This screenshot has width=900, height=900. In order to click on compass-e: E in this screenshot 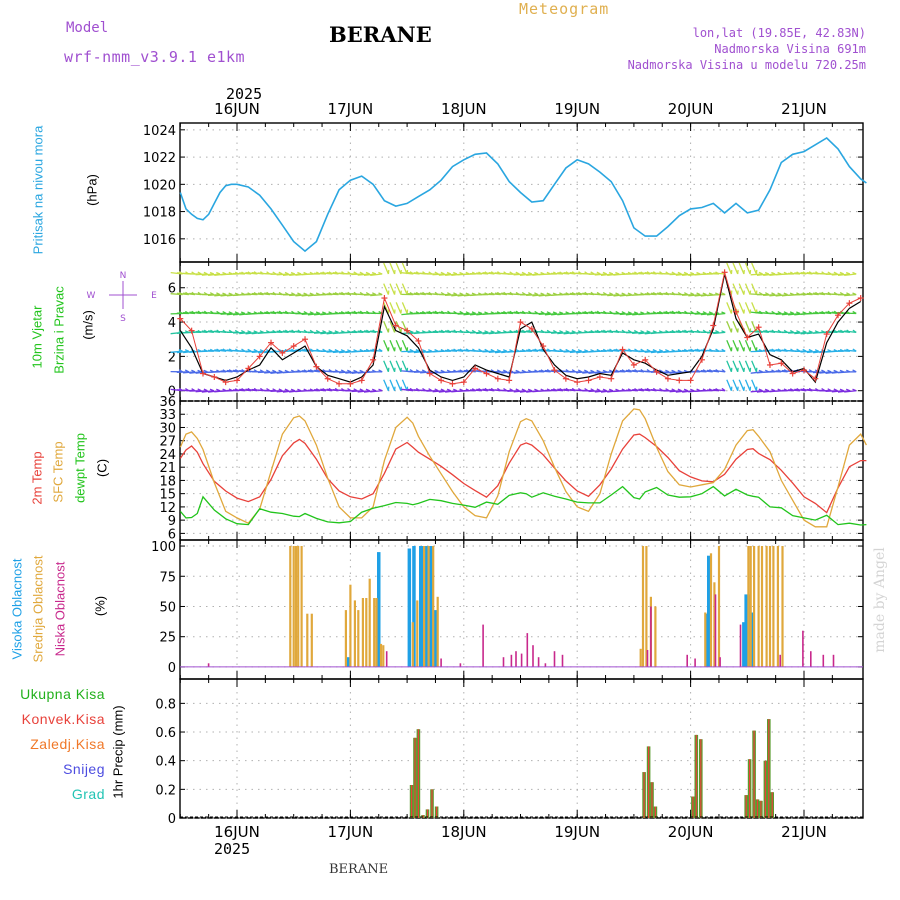, I will do `click(154, 296)`.